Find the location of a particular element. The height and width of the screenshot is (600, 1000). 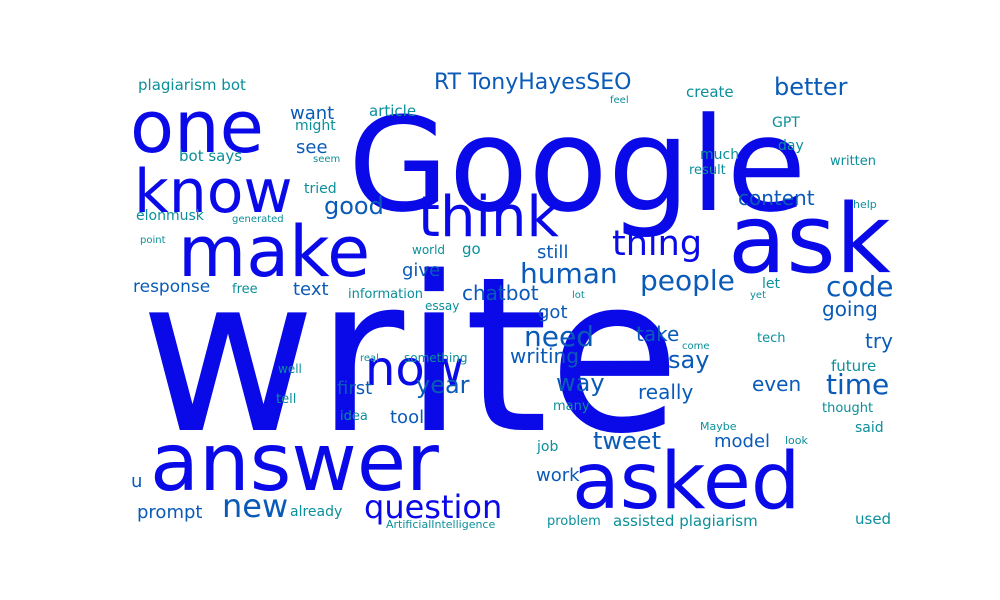

word-day: day is located at coordinates (791, 146).